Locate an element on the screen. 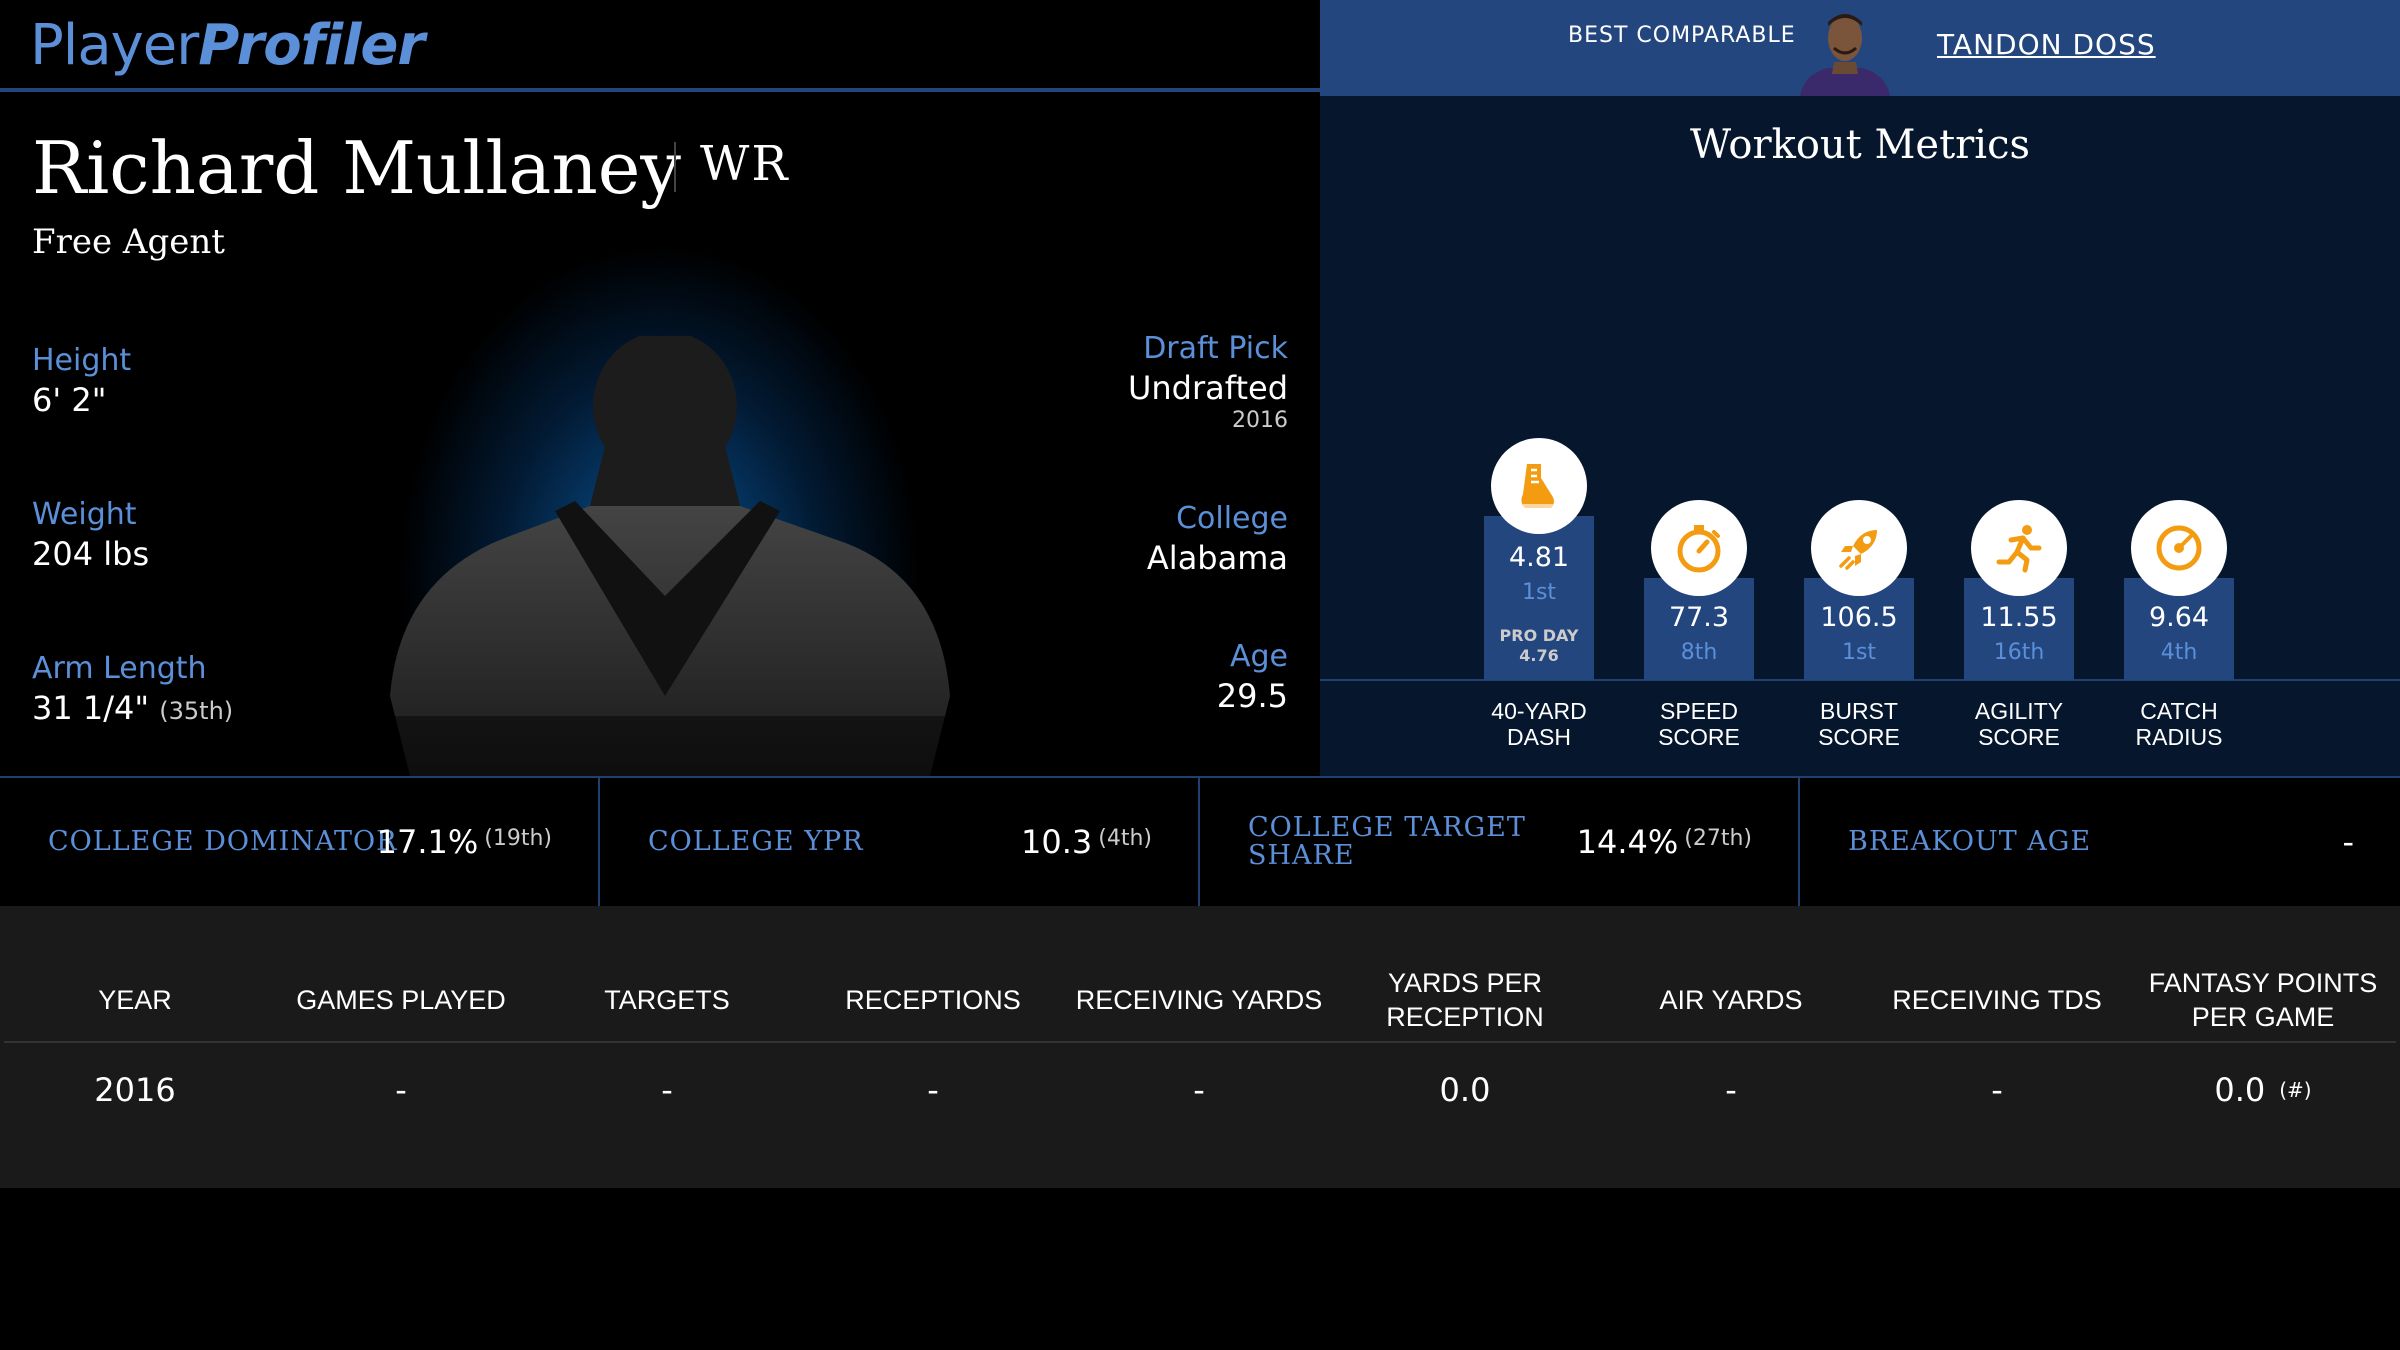 The height and width of the screenshot is (1350, 2400). fantasy-points-rank: (#) is located at coordinates (2295, 1090).